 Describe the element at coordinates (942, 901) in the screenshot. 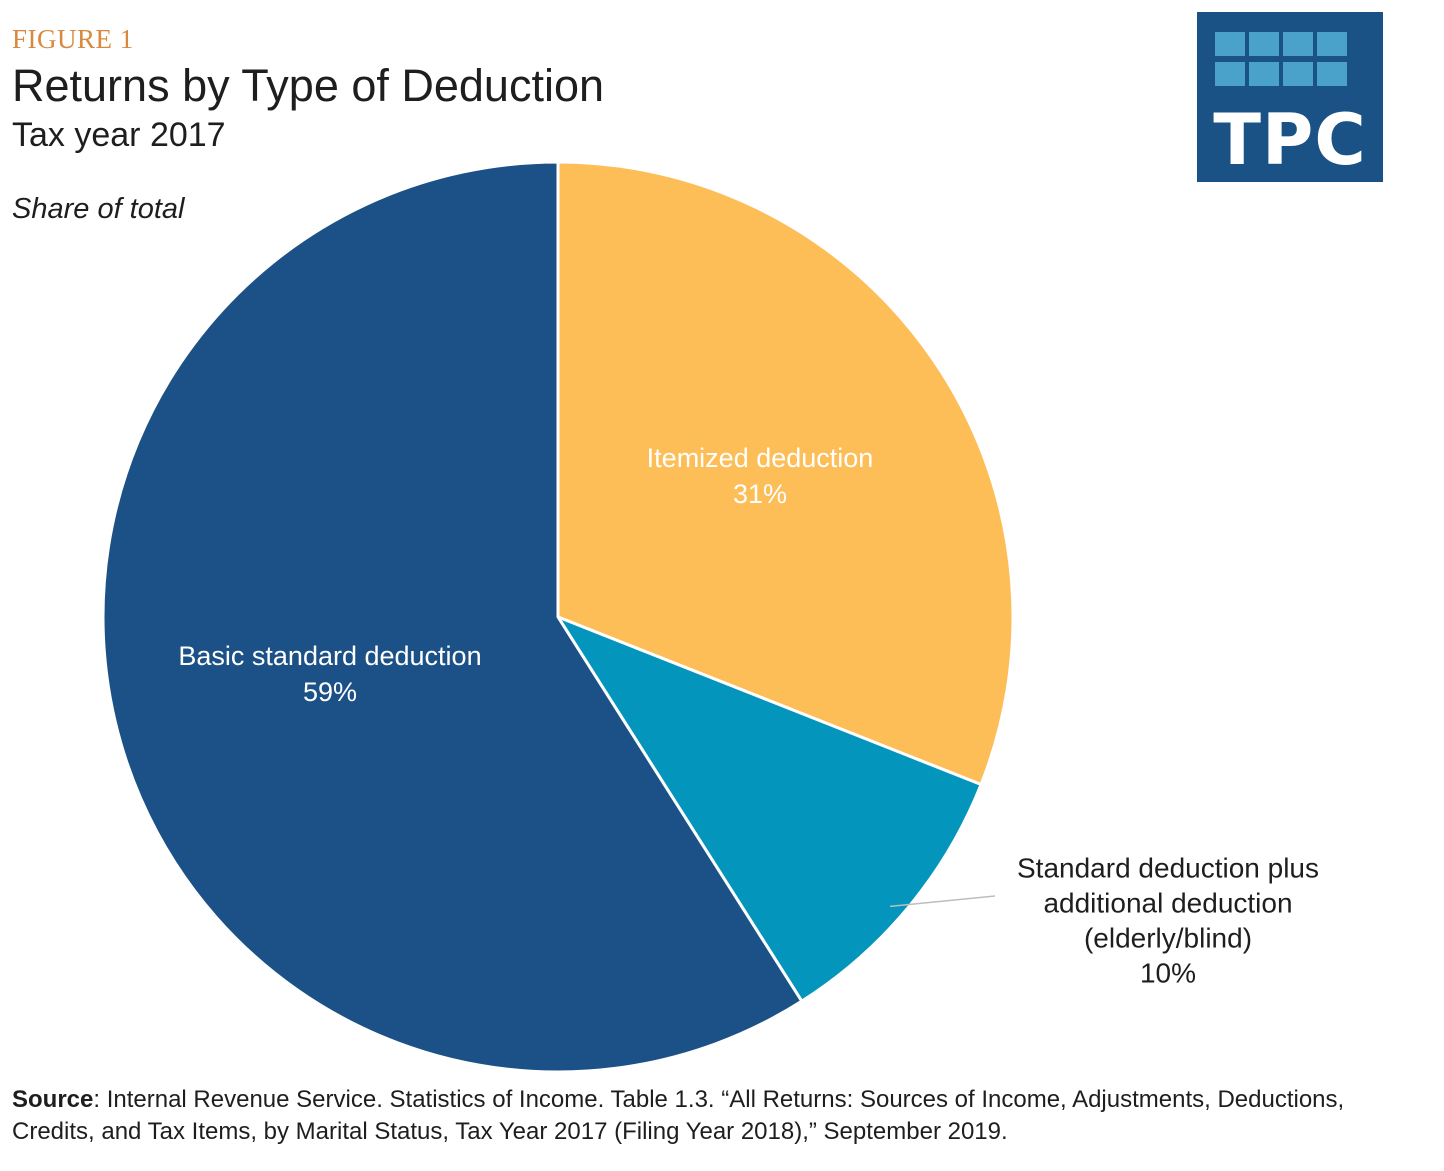

I see `leader-line` at that location.